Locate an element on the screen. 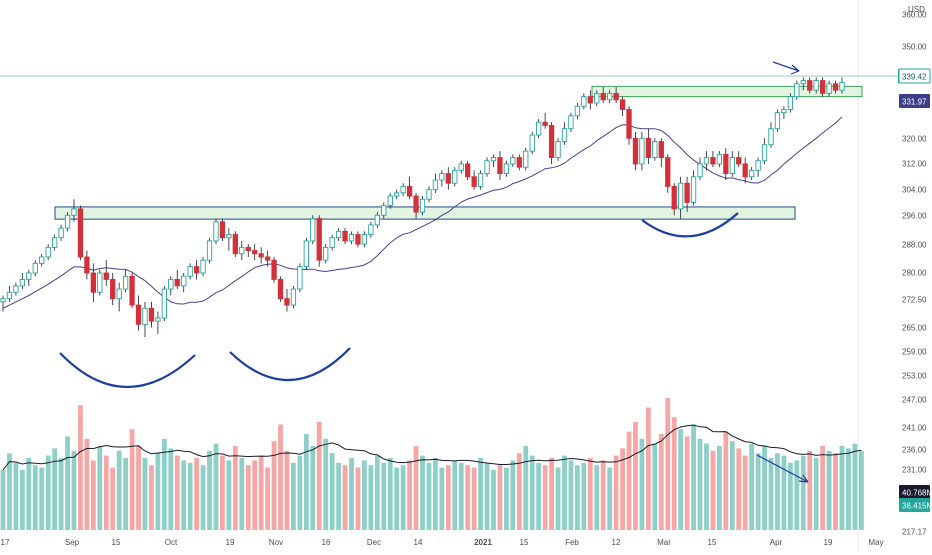 The width and height of the screenshot is (932, 555). y-tick-label: 360.00 is located at coordinates (914, 15).